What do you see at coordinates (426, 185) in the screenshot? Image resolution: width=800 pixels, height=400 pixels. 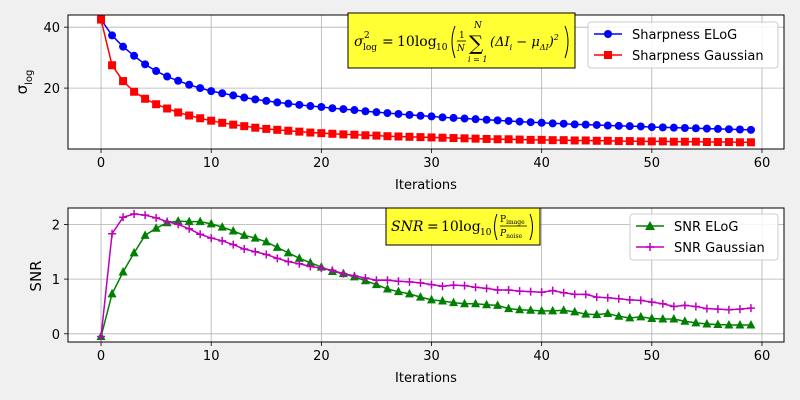 I see `sharpness-x-axis-title: Iterations` at bounding box center [426, 185].